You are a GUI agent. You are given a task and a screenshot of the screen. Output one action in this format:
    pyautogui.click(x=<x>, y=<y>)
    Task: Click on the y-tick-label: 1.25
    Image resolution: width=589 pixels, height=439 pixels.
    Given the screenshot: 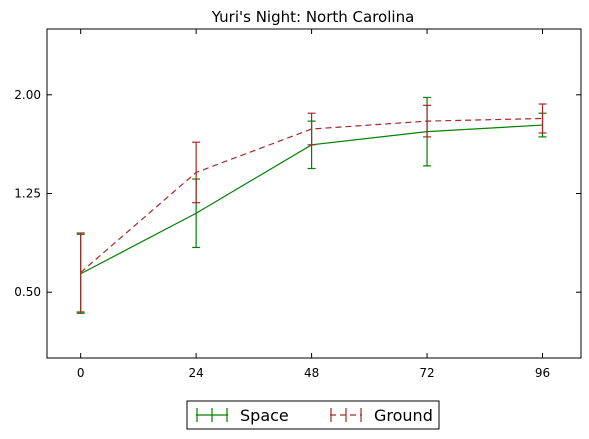 What is the action you would take?
    pyautogui.click(x=27, y=194)
    